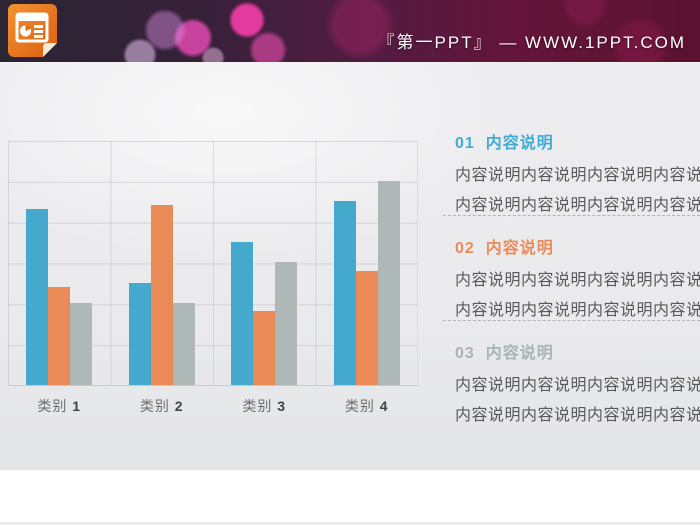 The height and width of the screenshot is (525, 700). Describe the element at coordinates (59, 406) in the screenshot. I see `category-label: 类别 1` at that location.